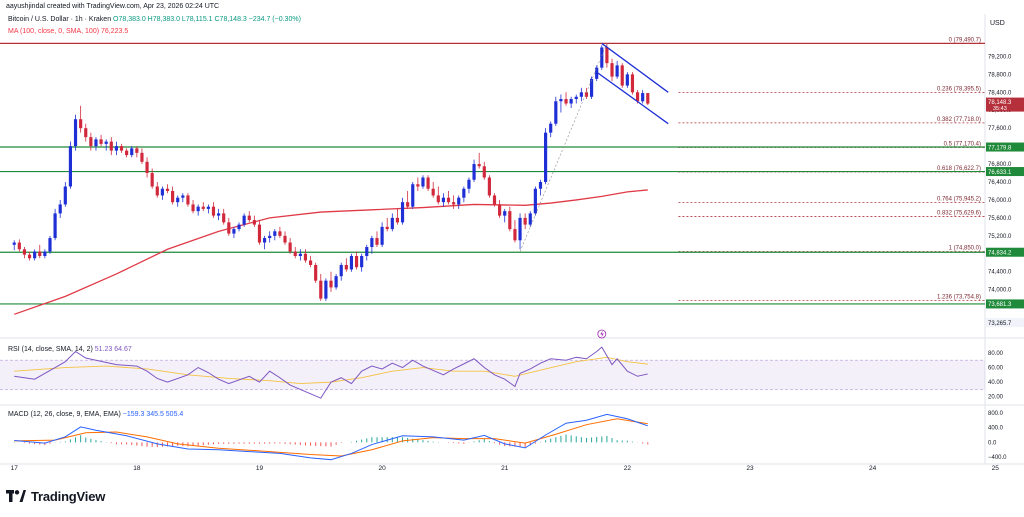  Describe the element at coordinates (965, 249) in the screenshot. I see `fib-label: 1 (74,850.0)` at that location.